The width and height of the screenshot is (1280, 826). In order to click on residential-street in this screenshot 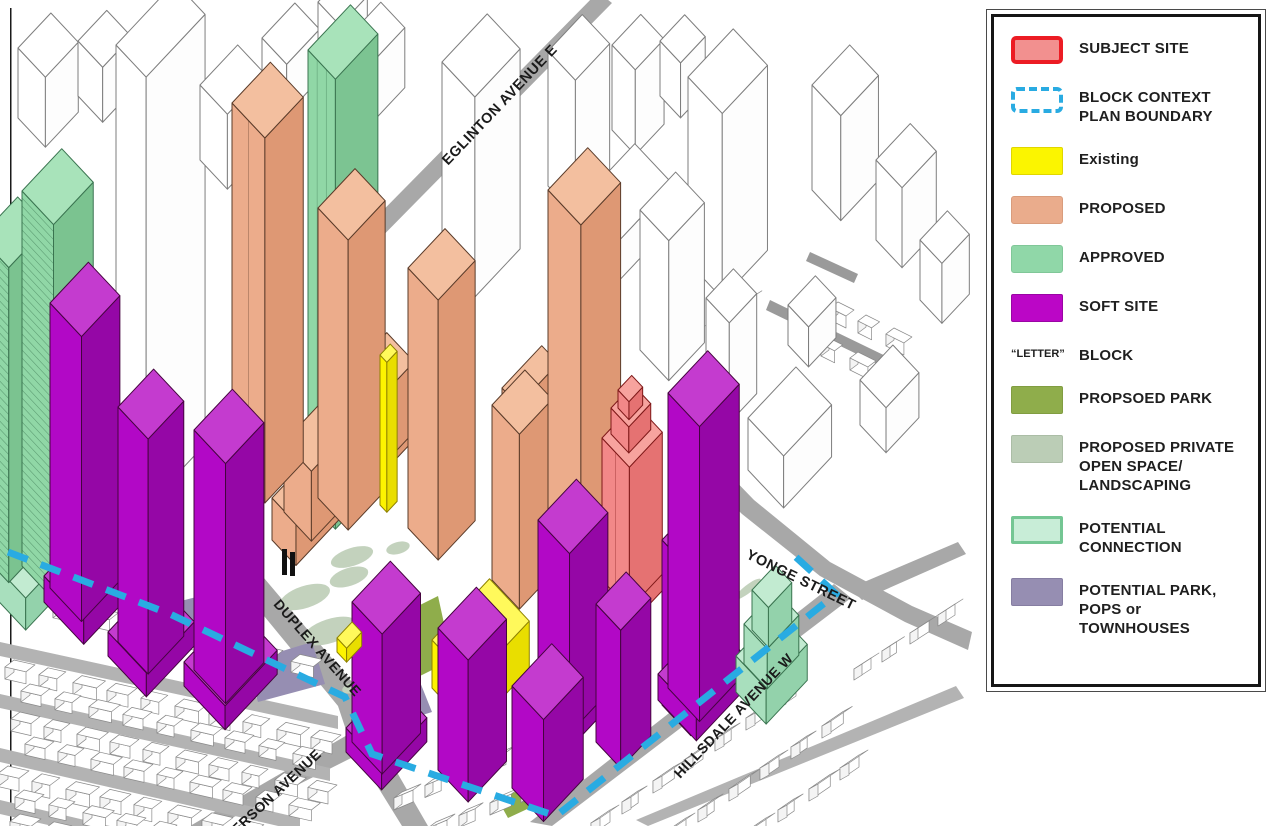, I will do `click(165, 737)`.